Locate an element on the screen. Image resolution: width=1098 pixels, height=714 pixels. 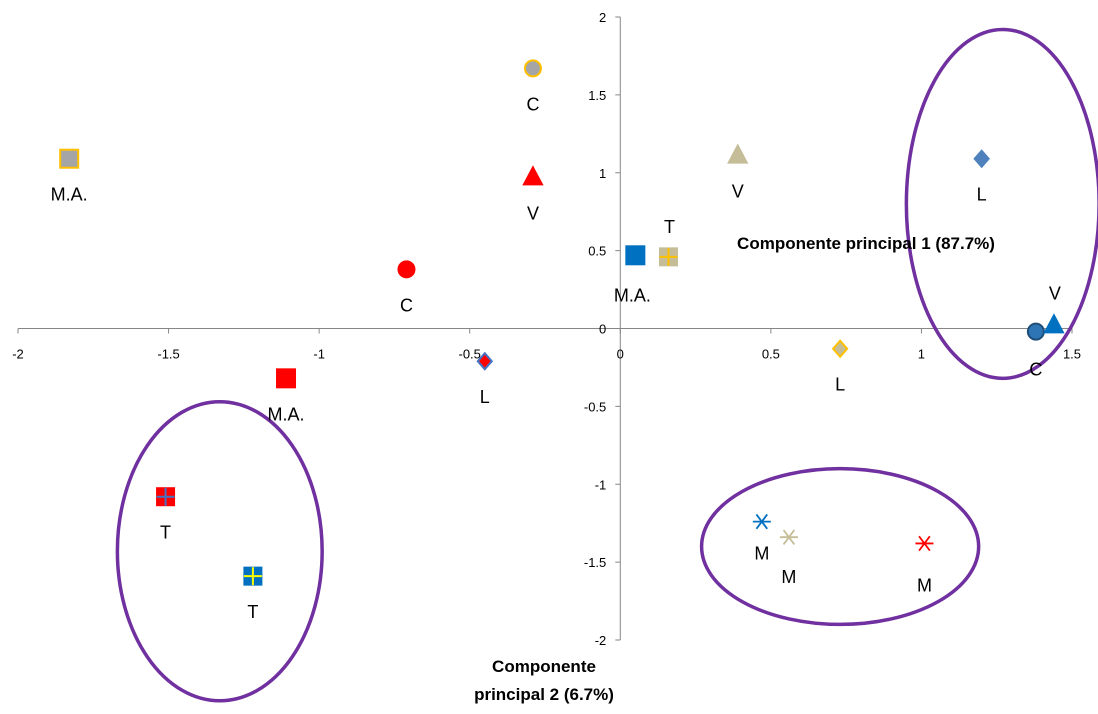
y-tick-label: 2 is located at coordinates (602, 17).